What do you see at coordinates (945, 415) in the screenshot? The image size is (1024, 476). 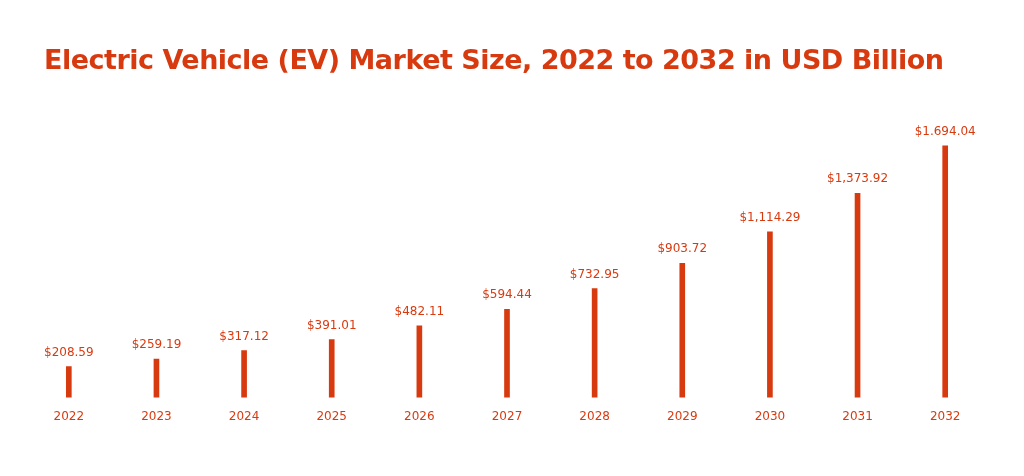 I see `x-tick-label: 2032` at bounding box center [945, 415].